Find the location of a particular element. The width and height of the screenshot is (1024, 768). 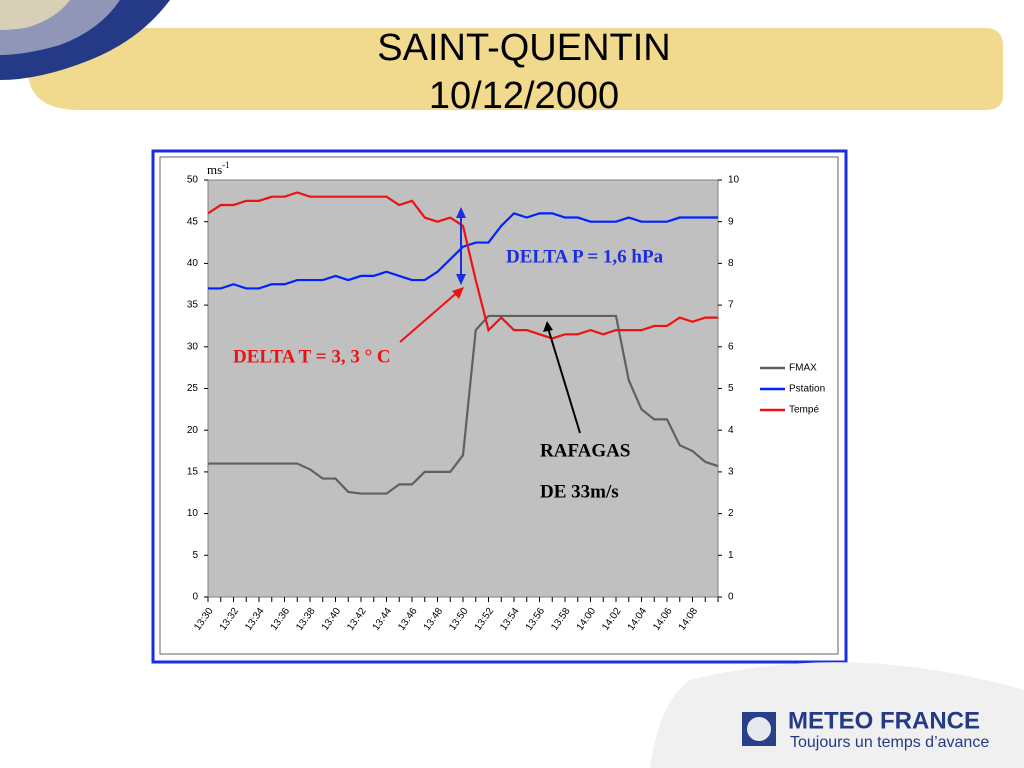

y-tick-label: 25 is located at coordinates (193, 388).